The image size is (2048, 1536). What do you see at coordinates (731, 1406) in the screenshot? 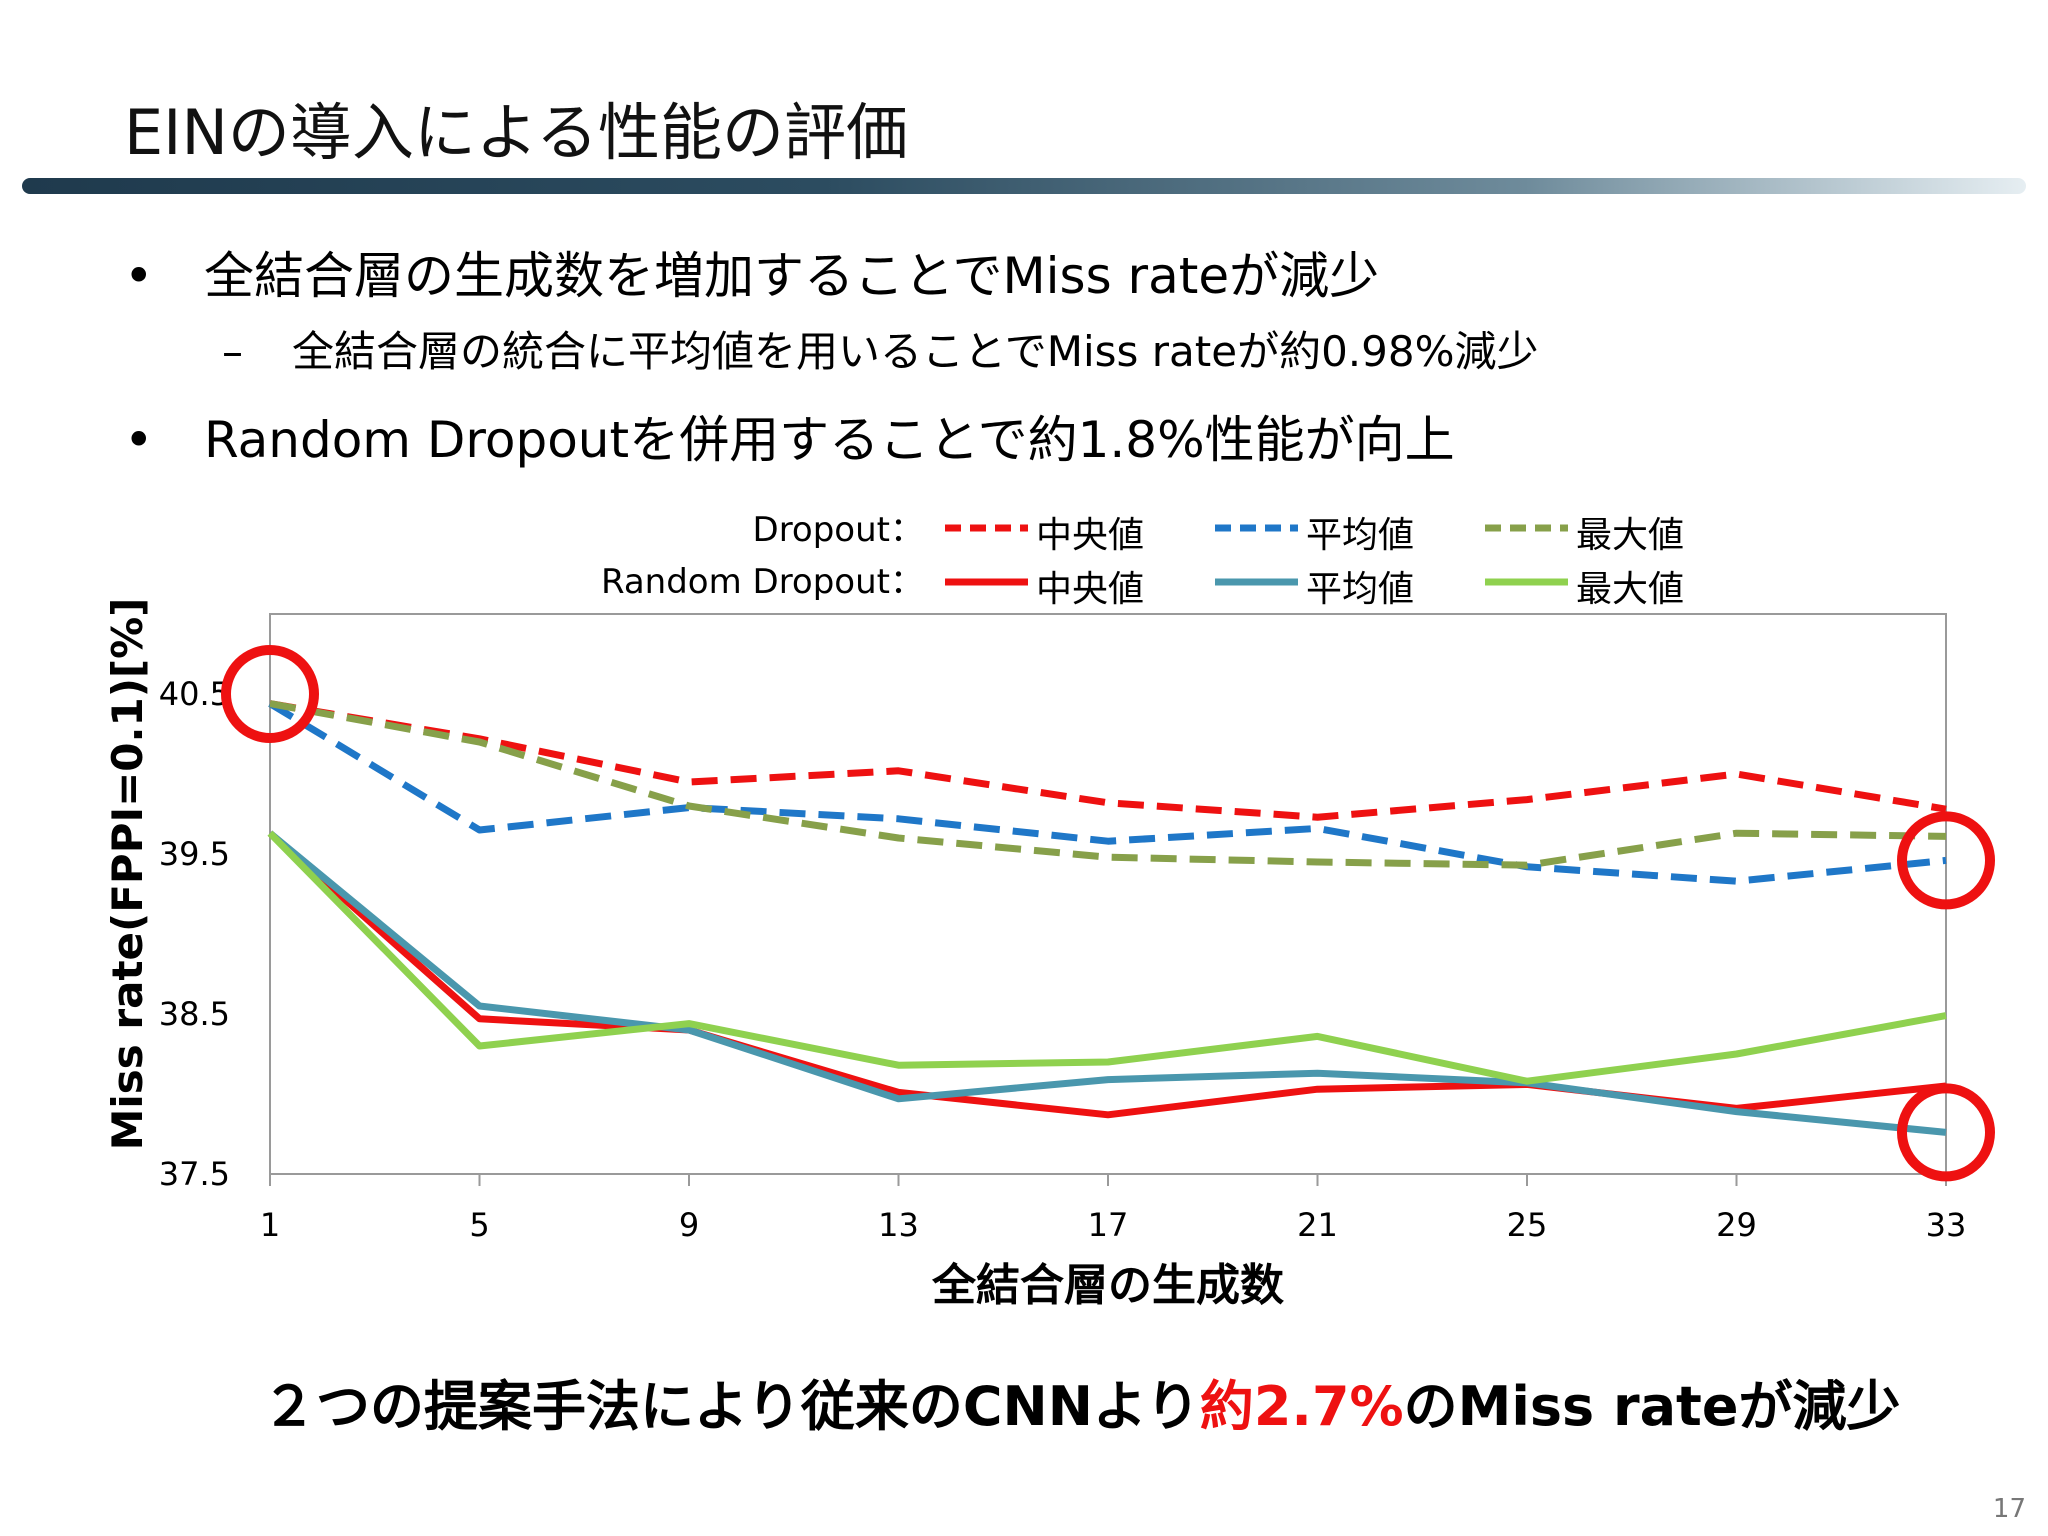
I see `conclusion-before: ２つの提案手法により従来のCNNより` at bounding box center [731, 1406].